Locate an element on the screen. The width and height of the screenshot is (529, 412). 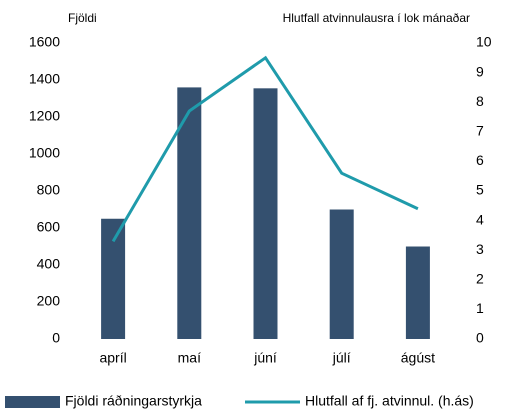
y-tick-label: 1600 is located at coordinates (44, 42).